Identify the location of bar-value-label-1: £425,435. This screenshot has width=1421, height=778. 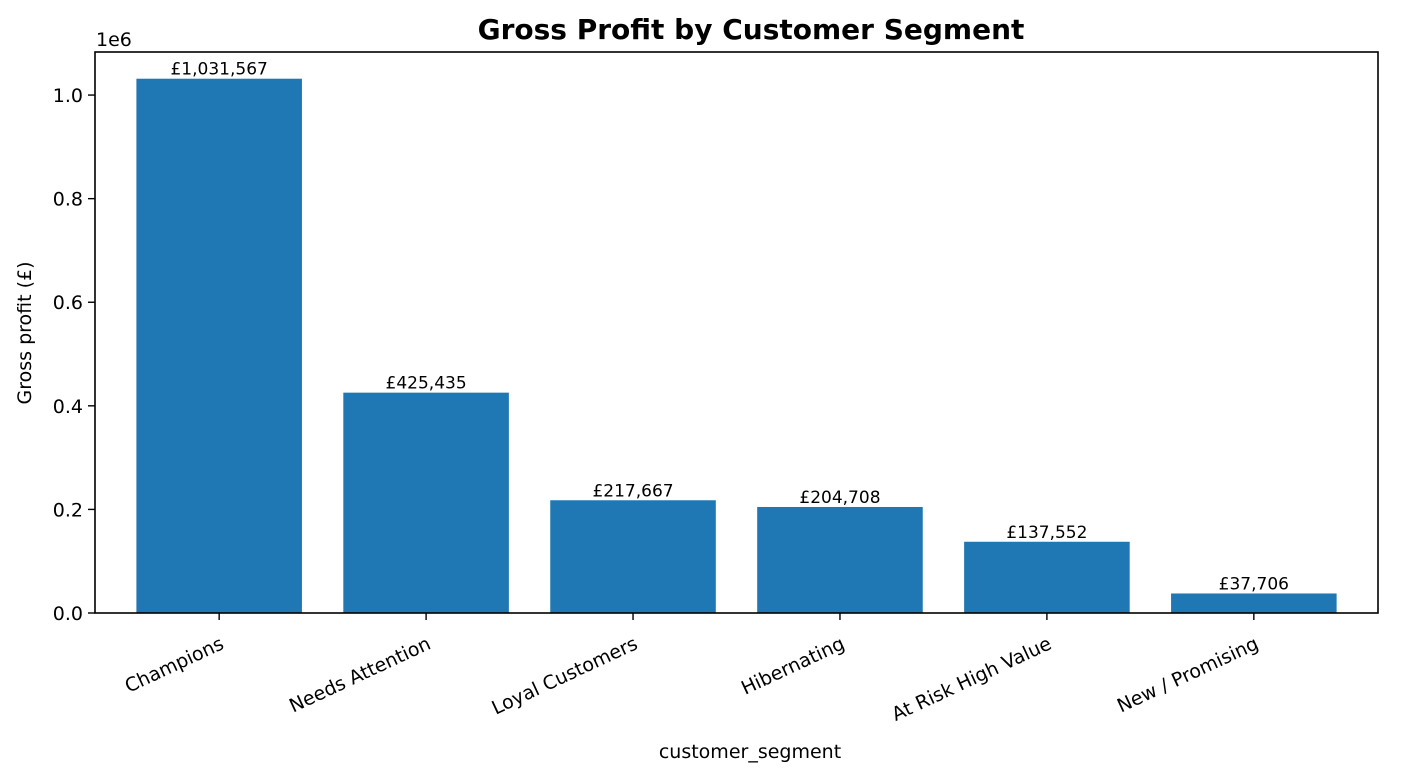
(426, 384).